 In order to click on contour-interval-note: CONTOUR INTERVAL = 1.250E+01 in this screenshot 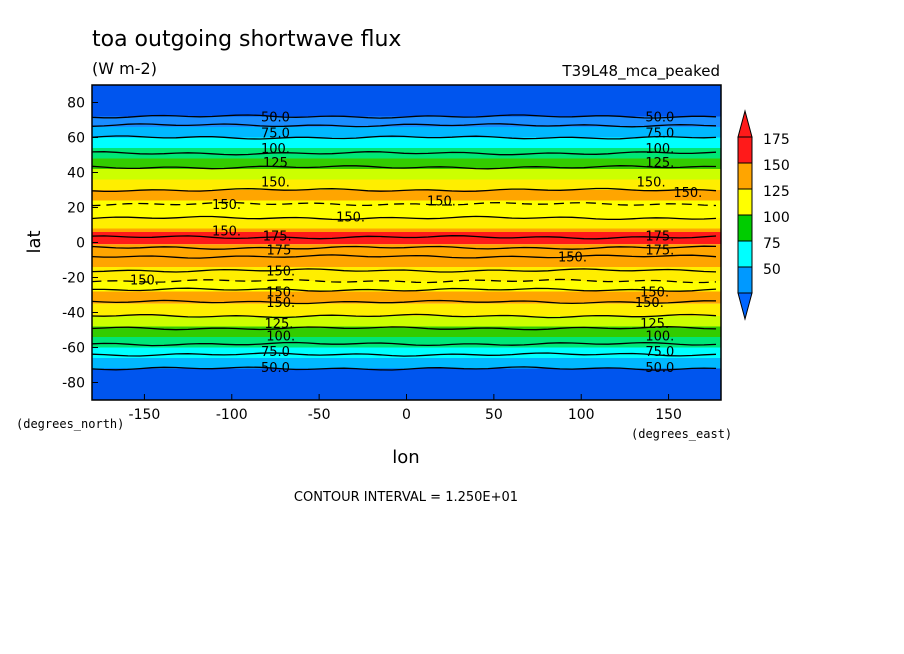, I will do `click(406, 497)`.